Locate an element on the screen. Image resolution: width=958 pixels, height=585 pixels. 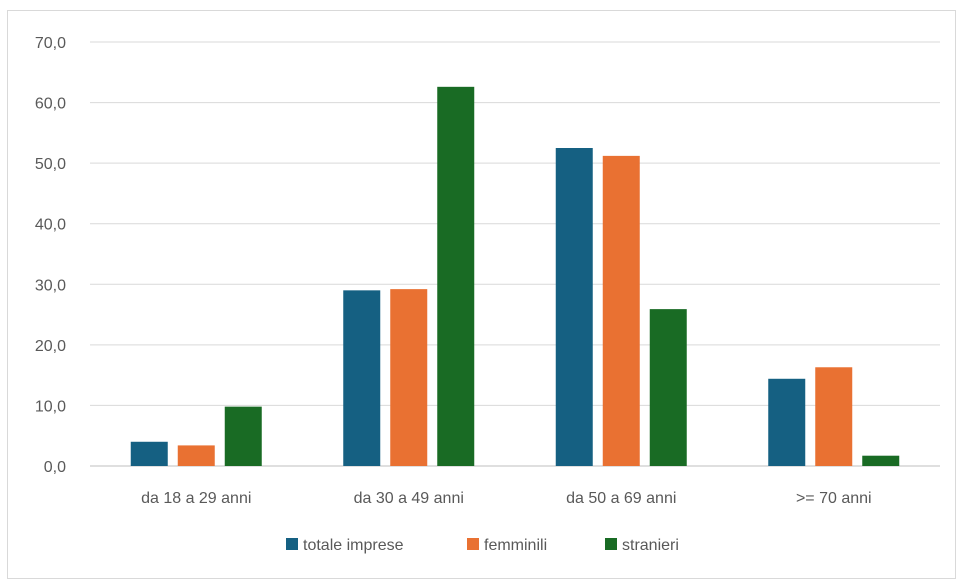
legend: totale imprese femminili stranieri is located at coordinates (482, 545).